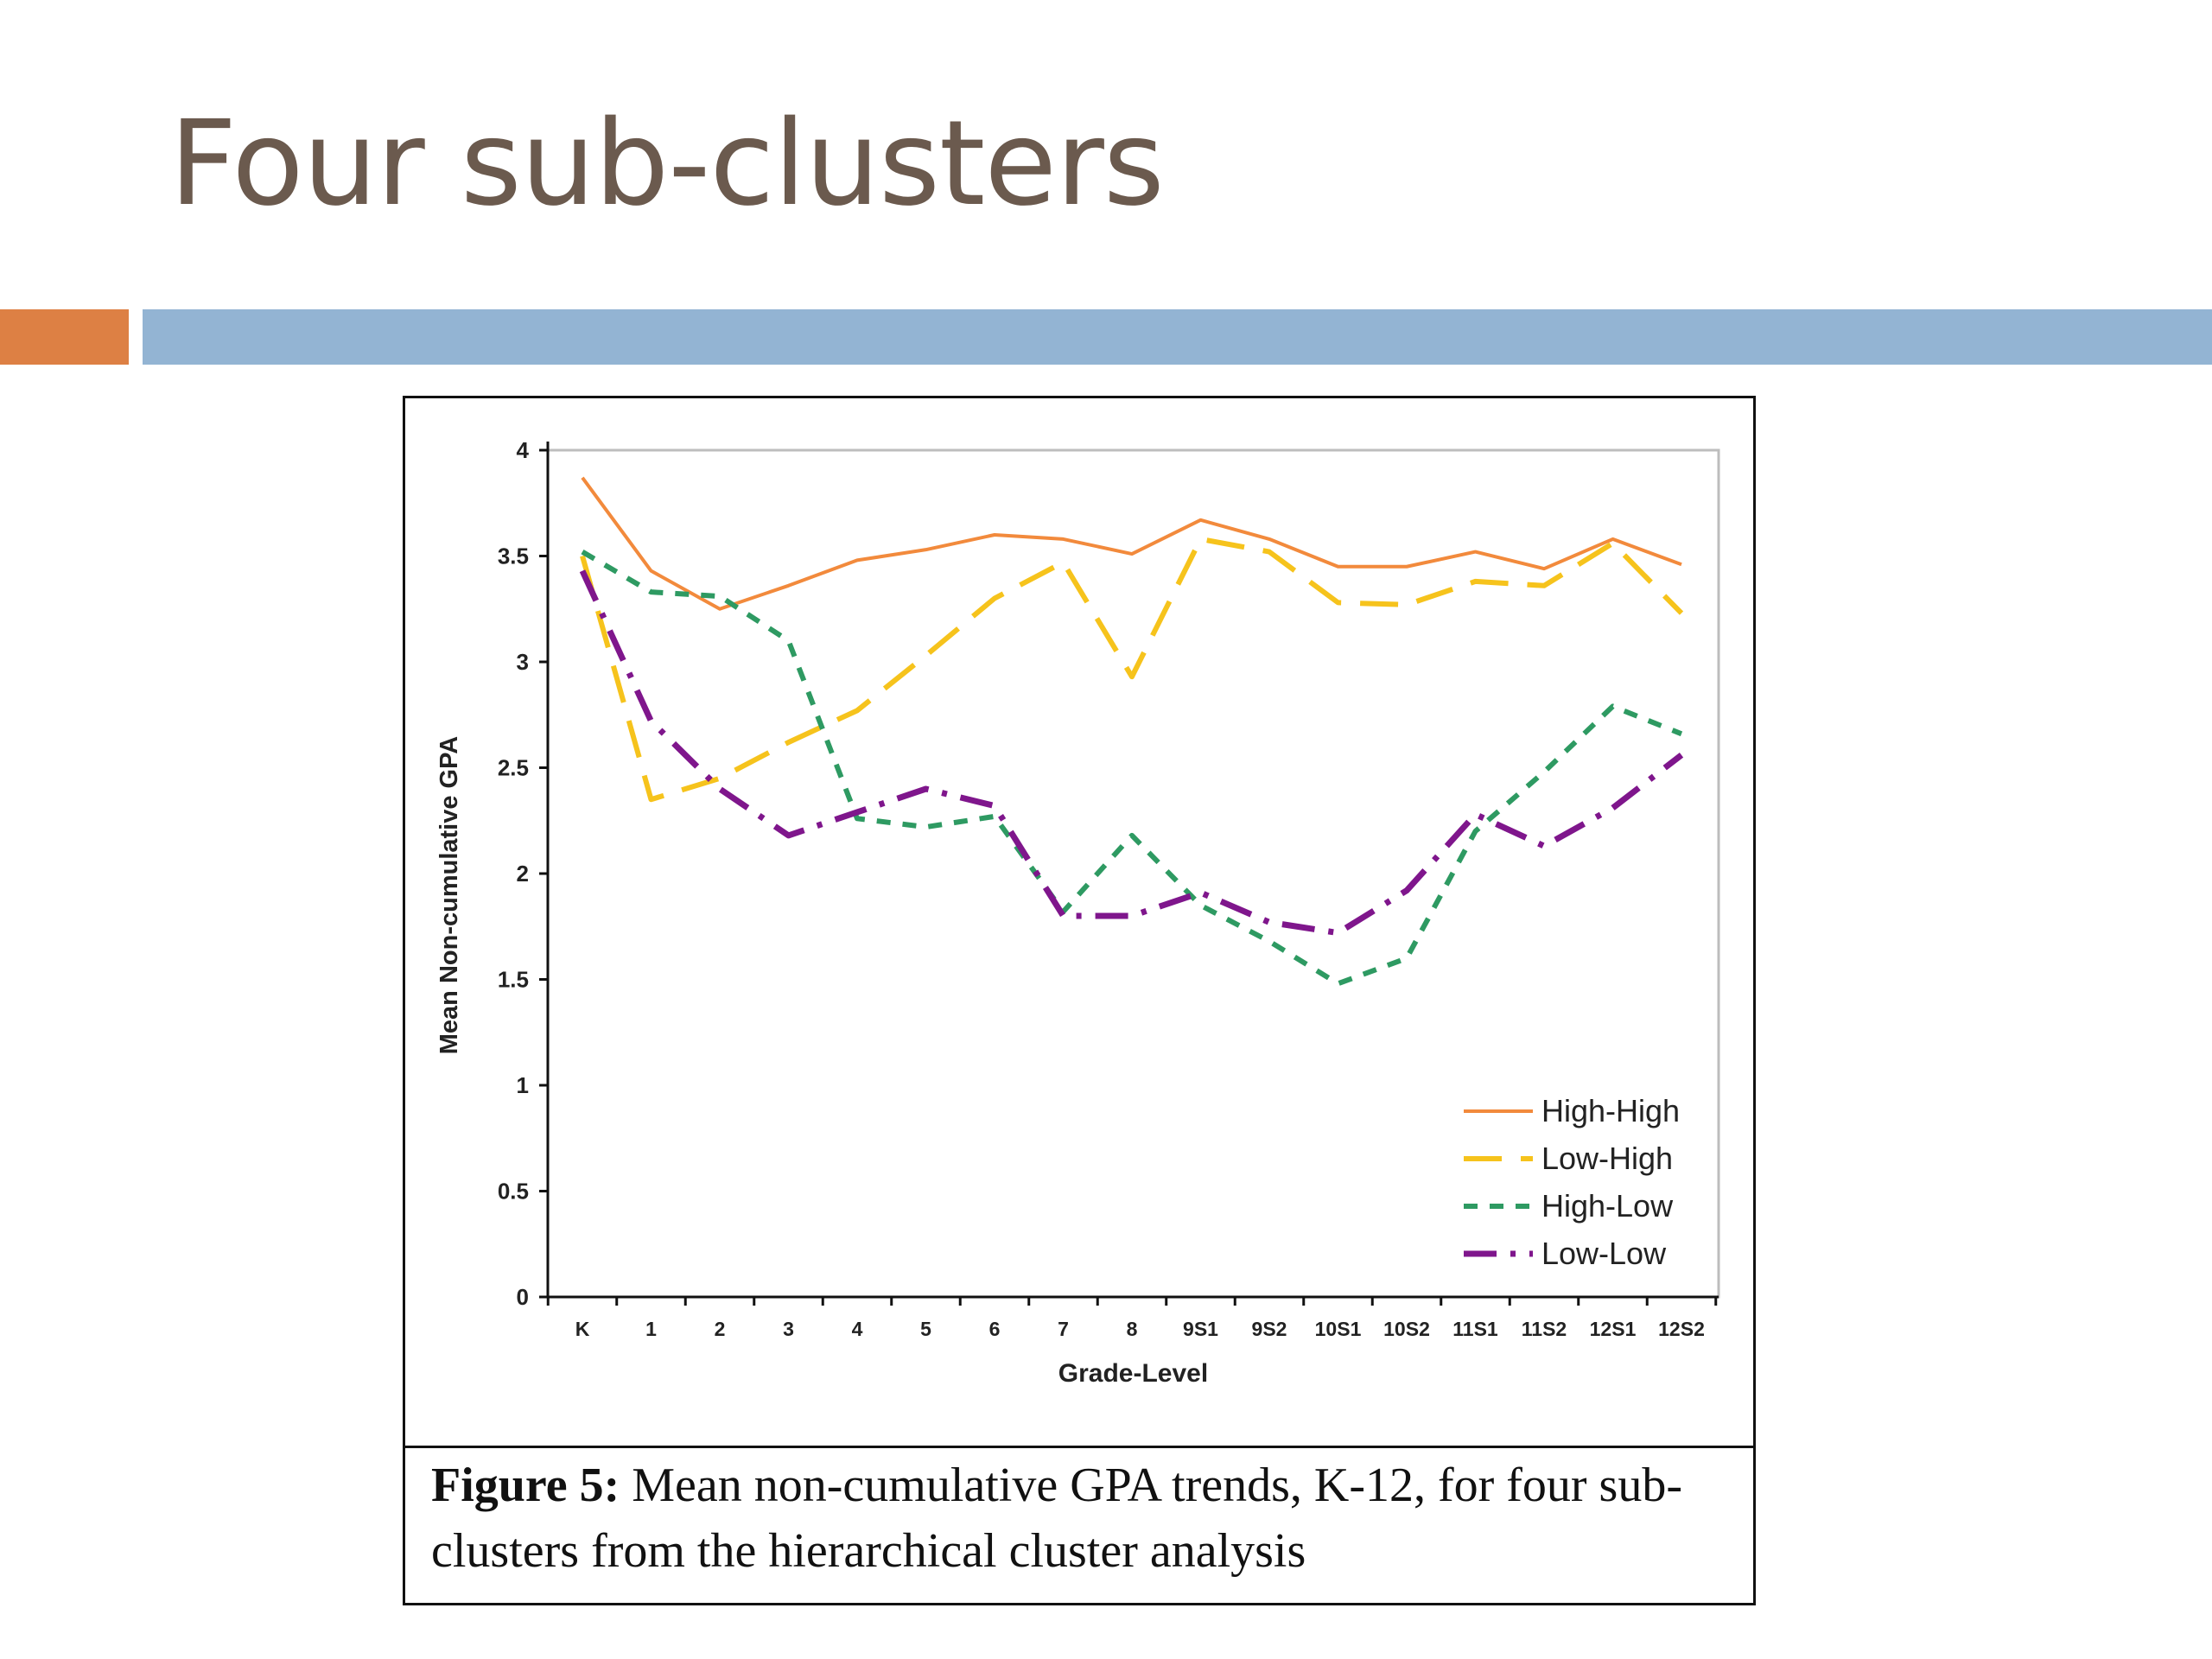 Image resolution: width=2212 pixels, height=1659 pixels. What do you see at coordinates (513, 768) in the screenshot?
I see `y-tick-label: 2.5` at bounding box center [513, 768].